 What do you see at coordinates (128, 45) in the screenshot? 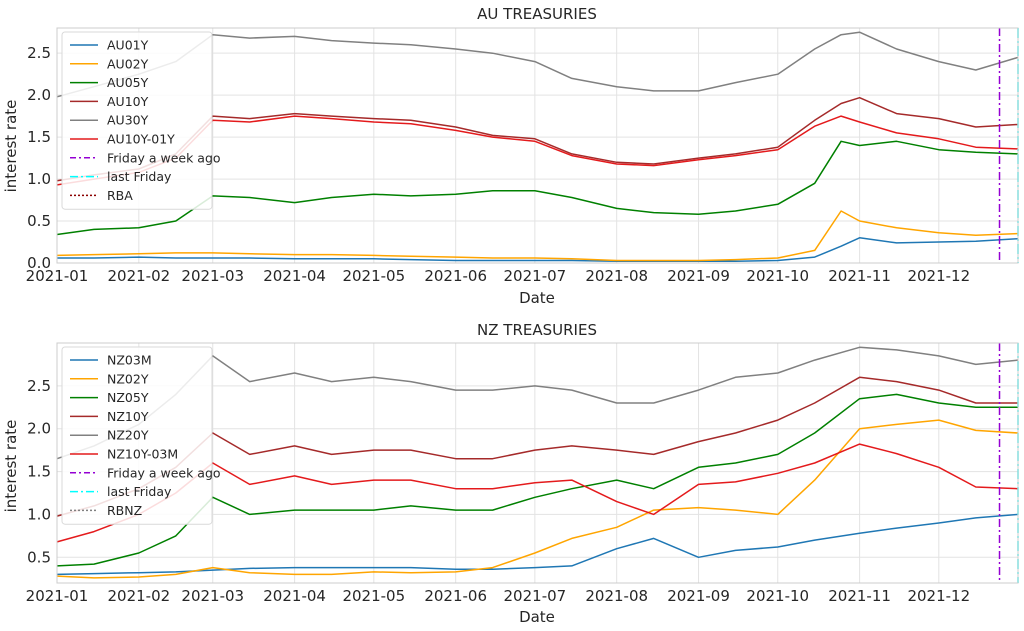
I see `legend-label: AU01Y` at bounding box center [128, 45].